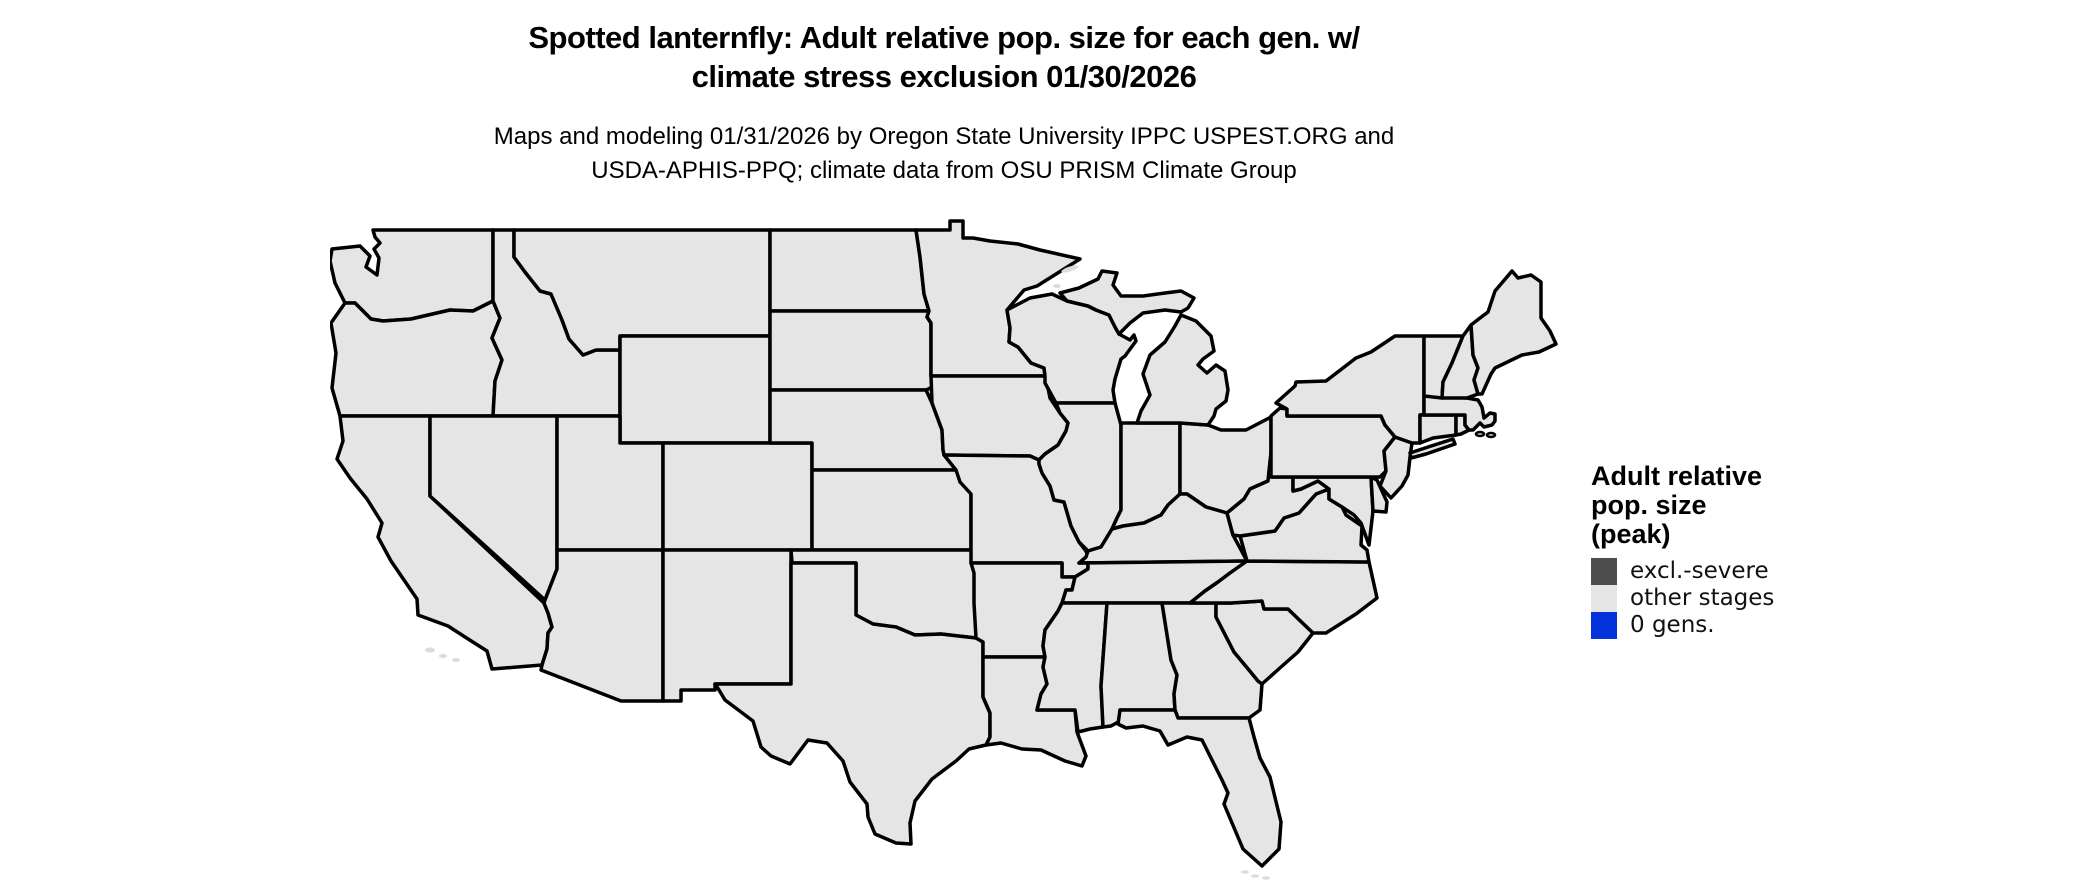 The height and width of the screenshot is (892, 2100). I want to click on state-arizona, so click(602, 625).